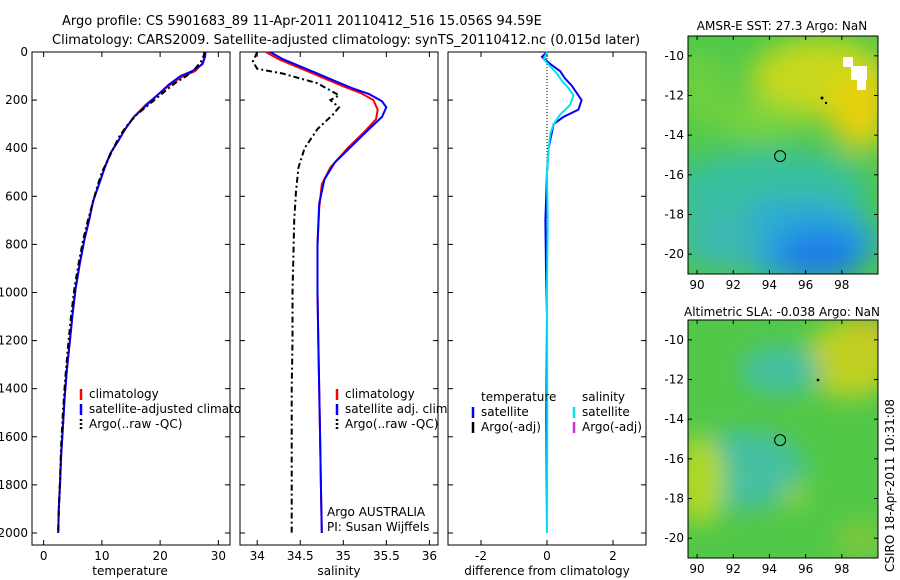 The height and width of the screenshot is (580, 900). I want to click on salinity-xlabel: salinity, so click(338, 571).